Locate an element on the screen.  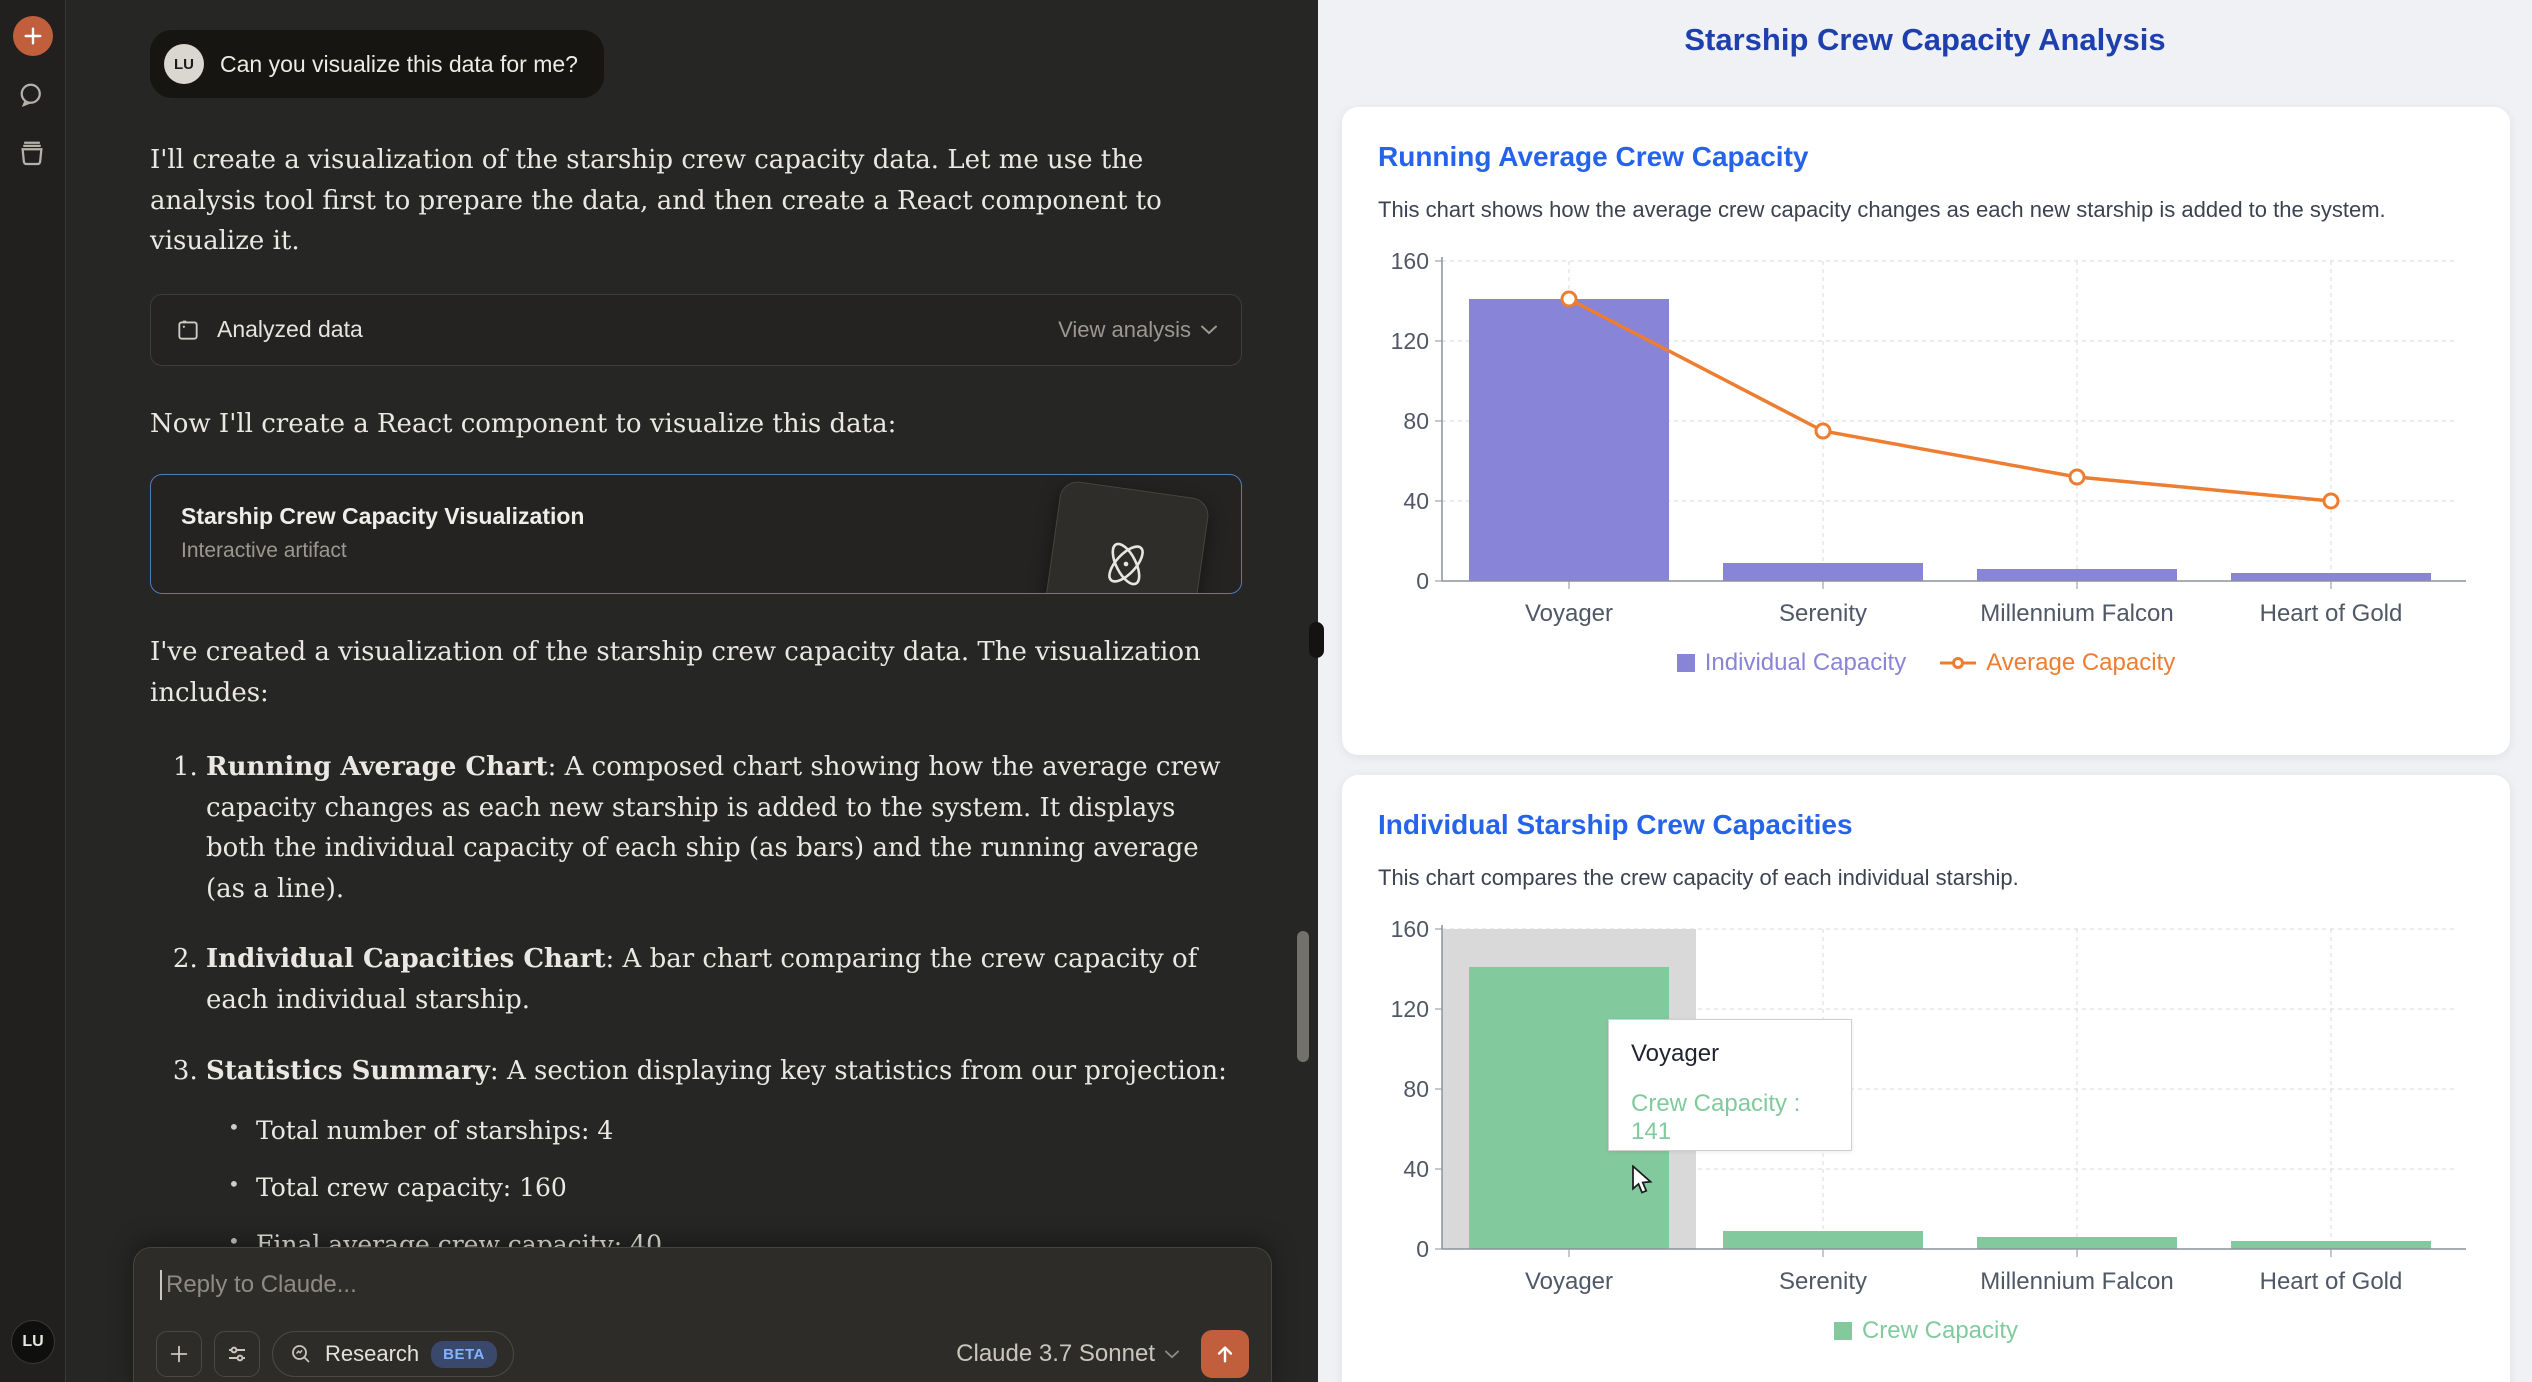
legend-item: Individual Capacity is located at coordinates (1791, 663).